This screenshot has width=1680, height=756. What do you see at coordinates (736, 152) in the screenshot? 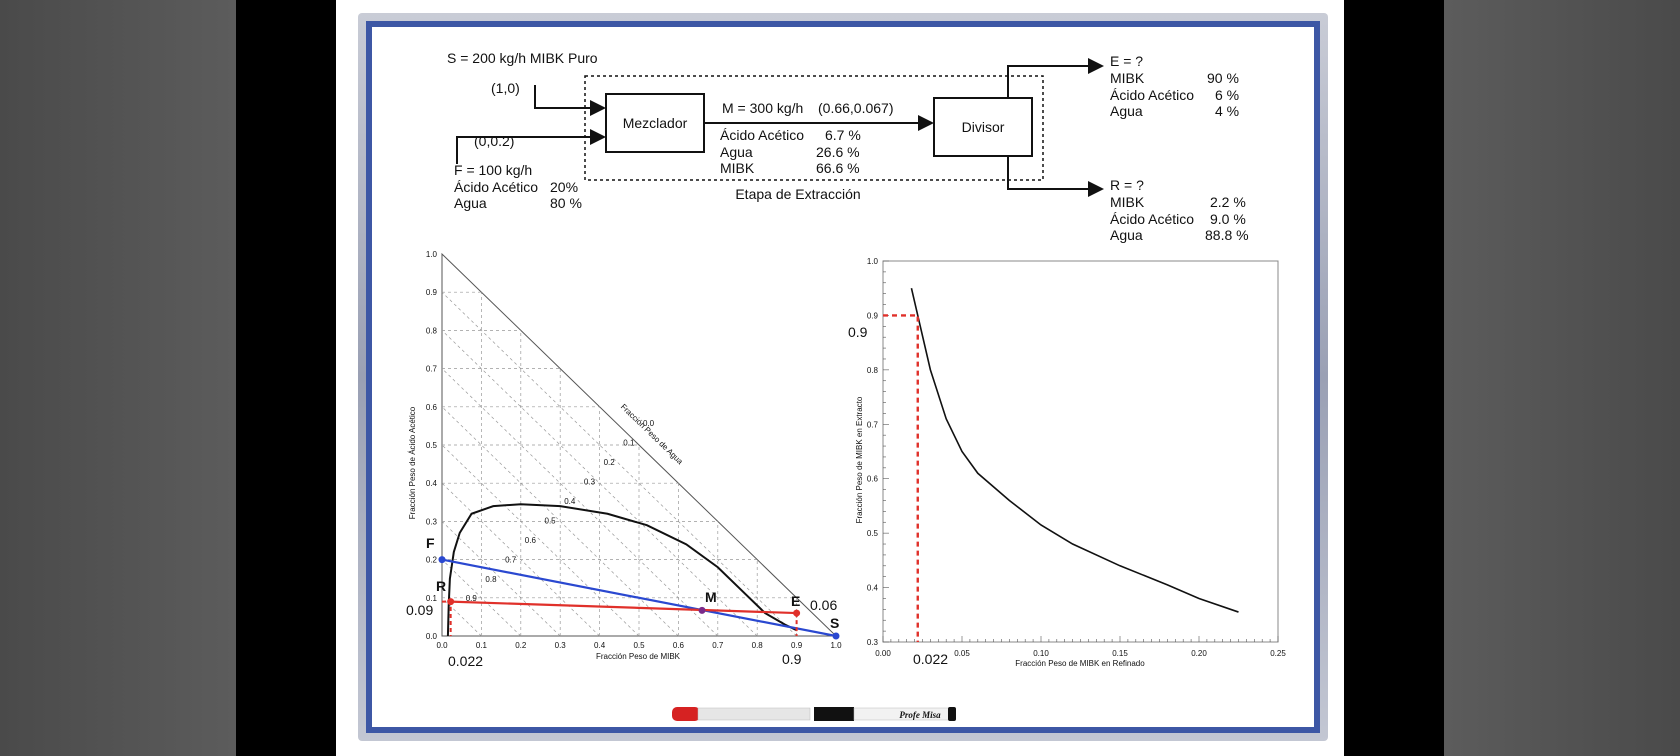
I see `mixture-row-2-name: Agua` at bounding box center [736, 152].